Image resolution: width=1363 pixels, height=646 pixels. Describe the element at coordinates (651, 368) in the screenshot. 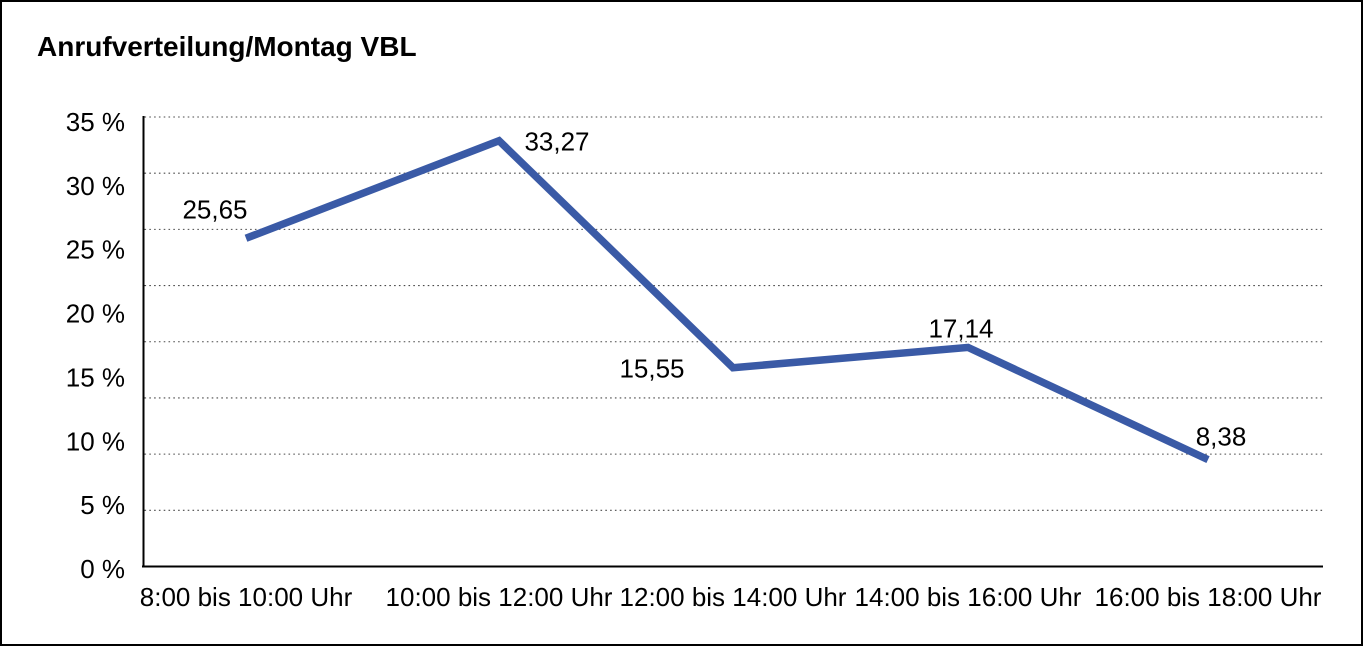

I see `data-value-label: 15,55` at that location.